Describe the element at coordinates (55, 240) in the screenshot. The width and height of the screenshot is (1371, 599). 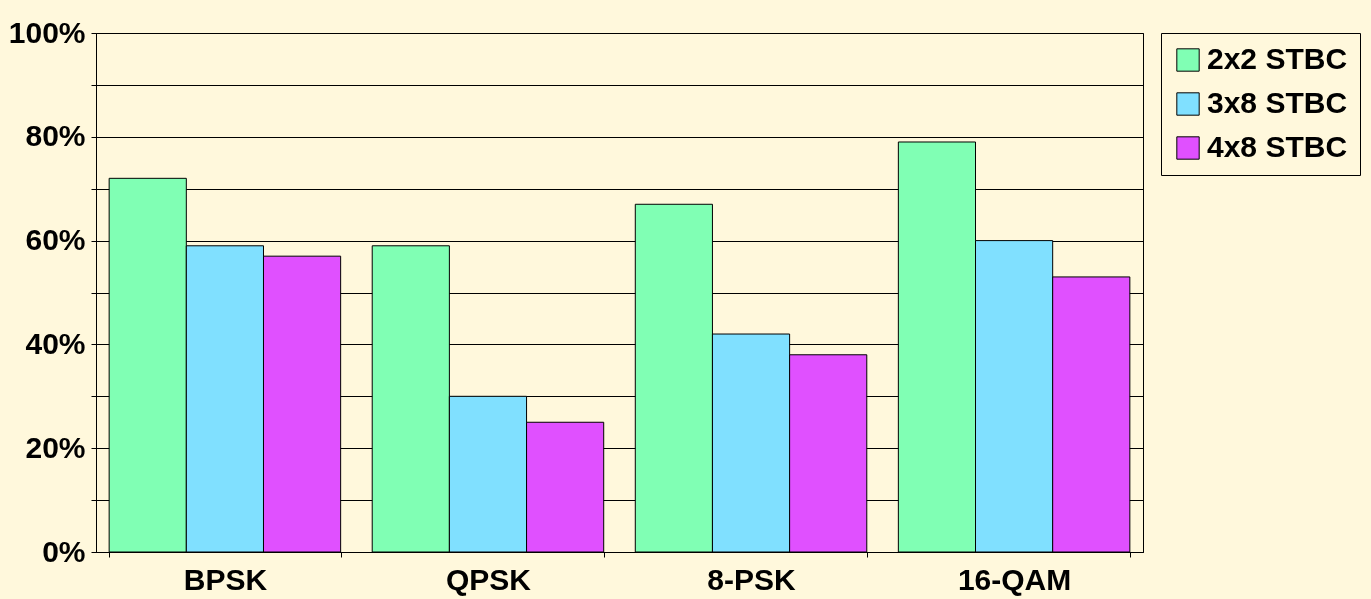
I see `y-tick-label: 60%` at that location.